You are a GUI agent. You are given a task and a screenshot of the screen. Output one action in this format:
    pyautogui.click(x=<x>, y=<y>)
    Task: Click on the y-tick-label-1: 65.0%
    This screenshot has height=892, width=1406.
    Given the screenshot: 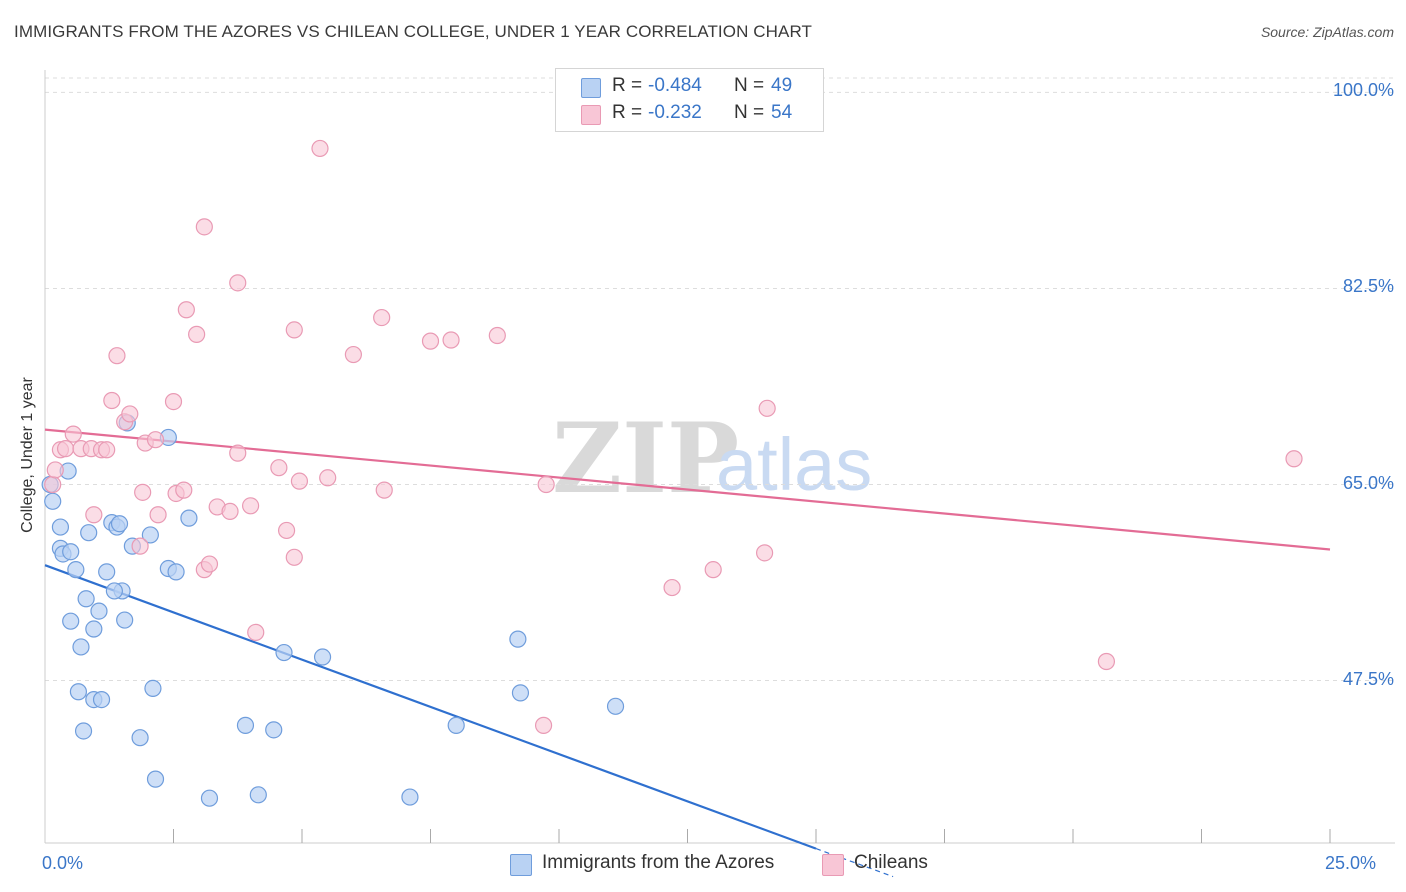 What is the action you would take?
    pyautogui.click(x=1368, y=482)
    